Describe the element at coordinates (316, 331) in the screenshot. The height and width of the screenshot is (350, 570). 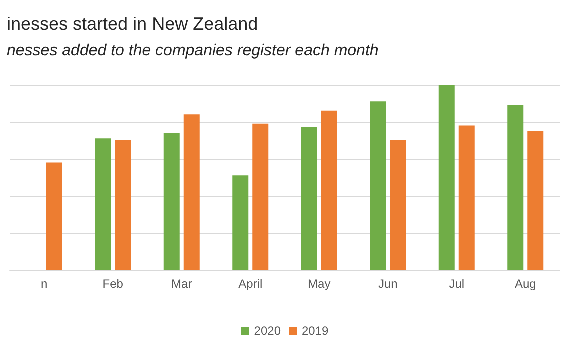
I see `legend-label: 2019` at that location.